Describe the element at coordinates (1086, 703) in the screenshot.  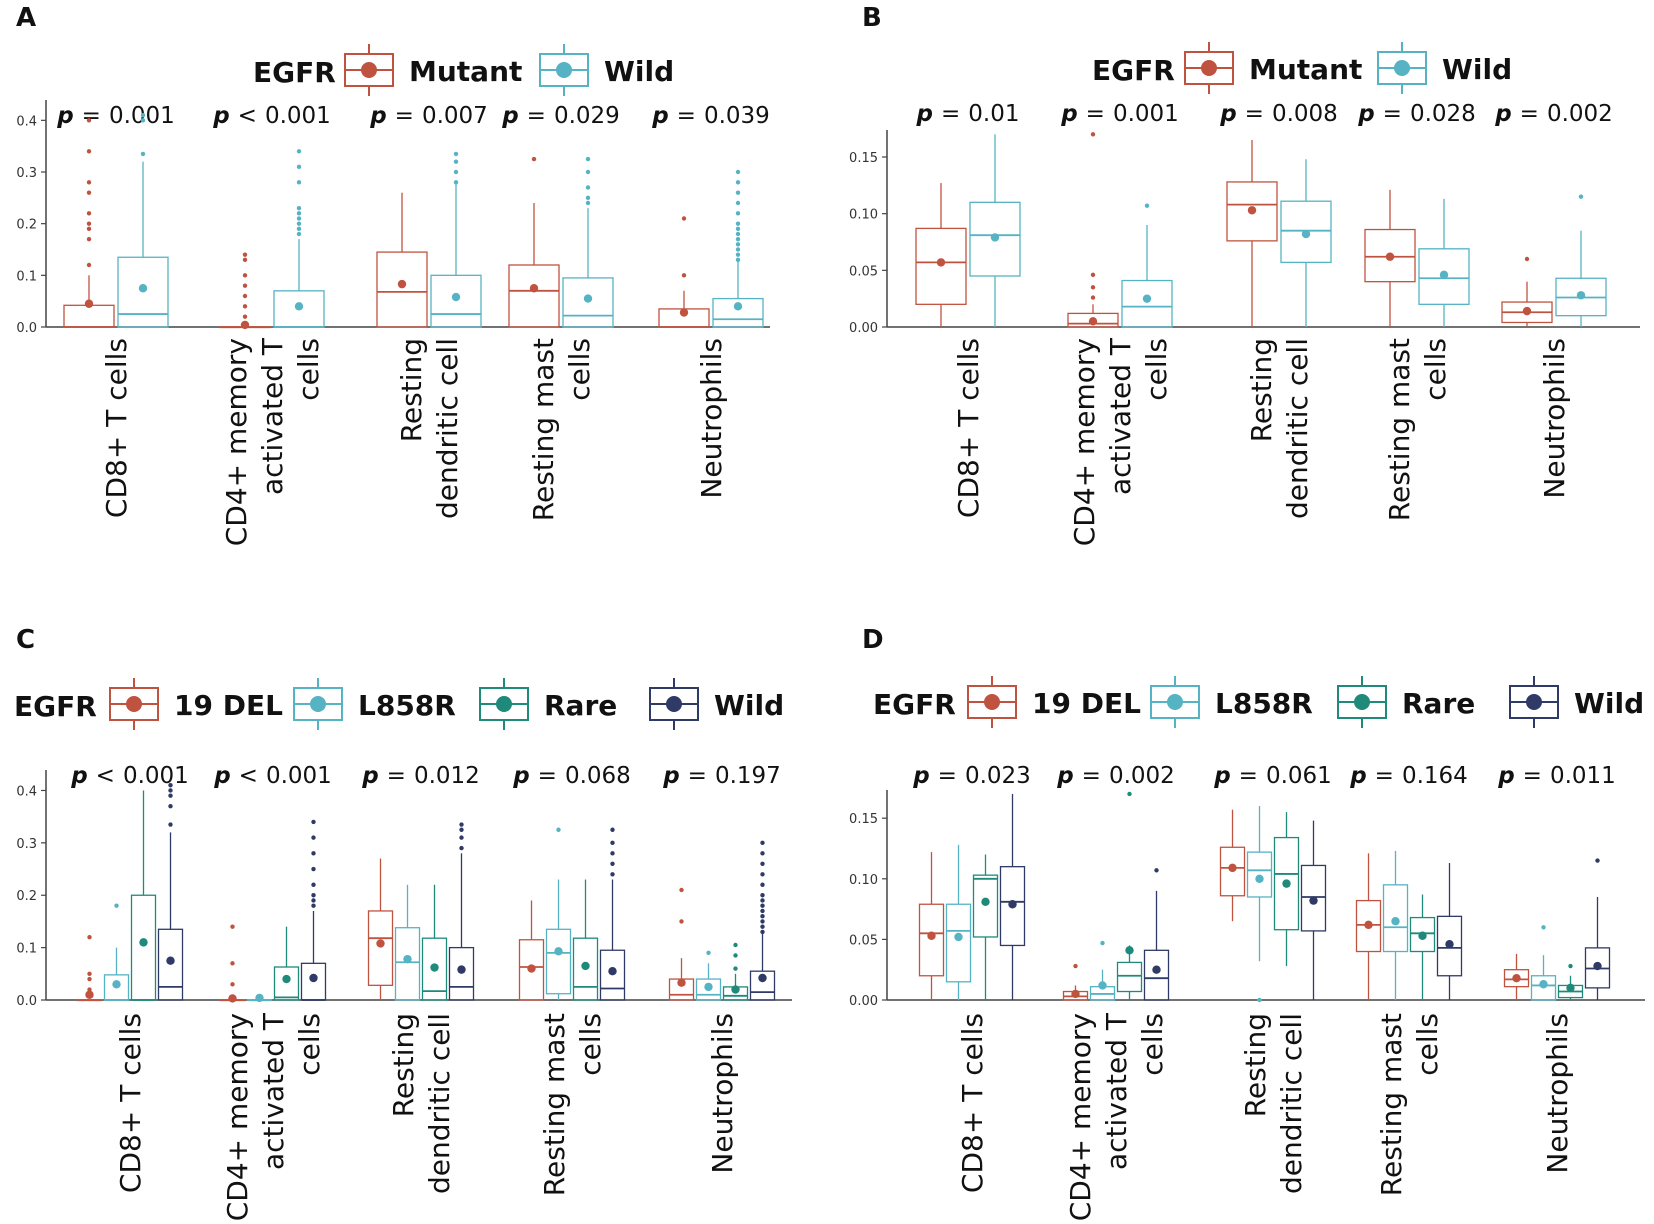
I see `legend-label: 19 DEL` at that location.